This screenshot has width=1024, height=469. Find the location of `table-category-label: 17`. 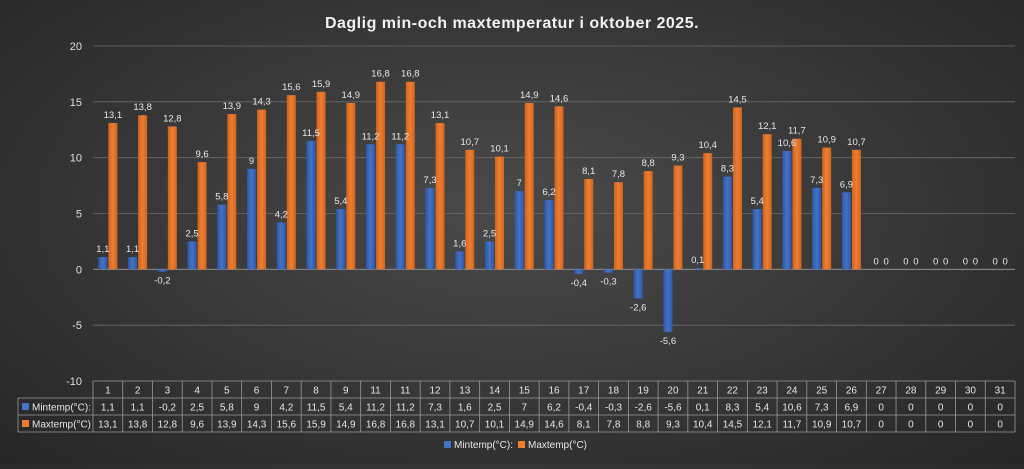

table-category-label: 17 is located at coordinates (584, 391).